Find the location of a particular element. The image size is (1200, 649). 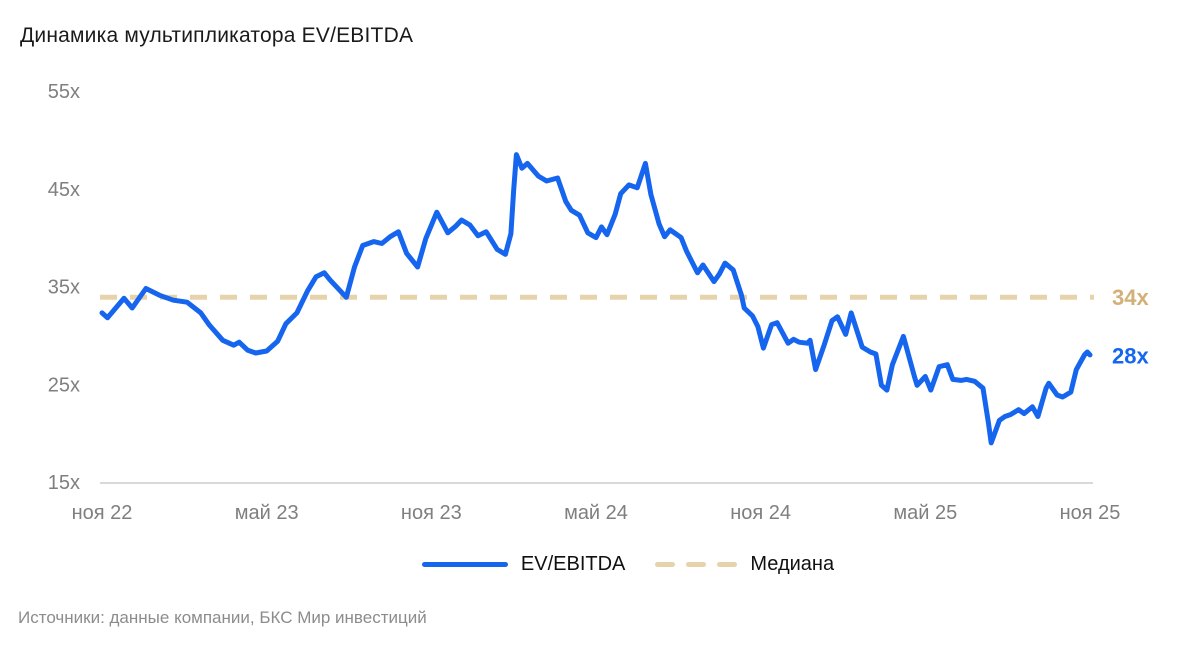

y-tick-label: 25x is located at coordinates (64, 385).